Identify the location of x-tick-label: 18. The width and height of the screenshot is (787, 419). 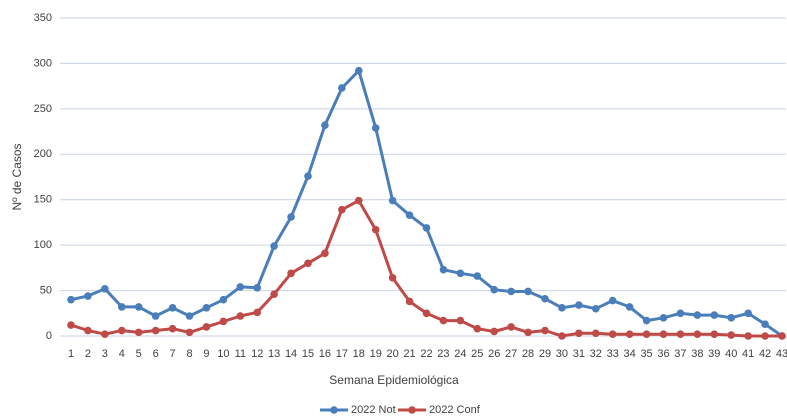
(359, 354).